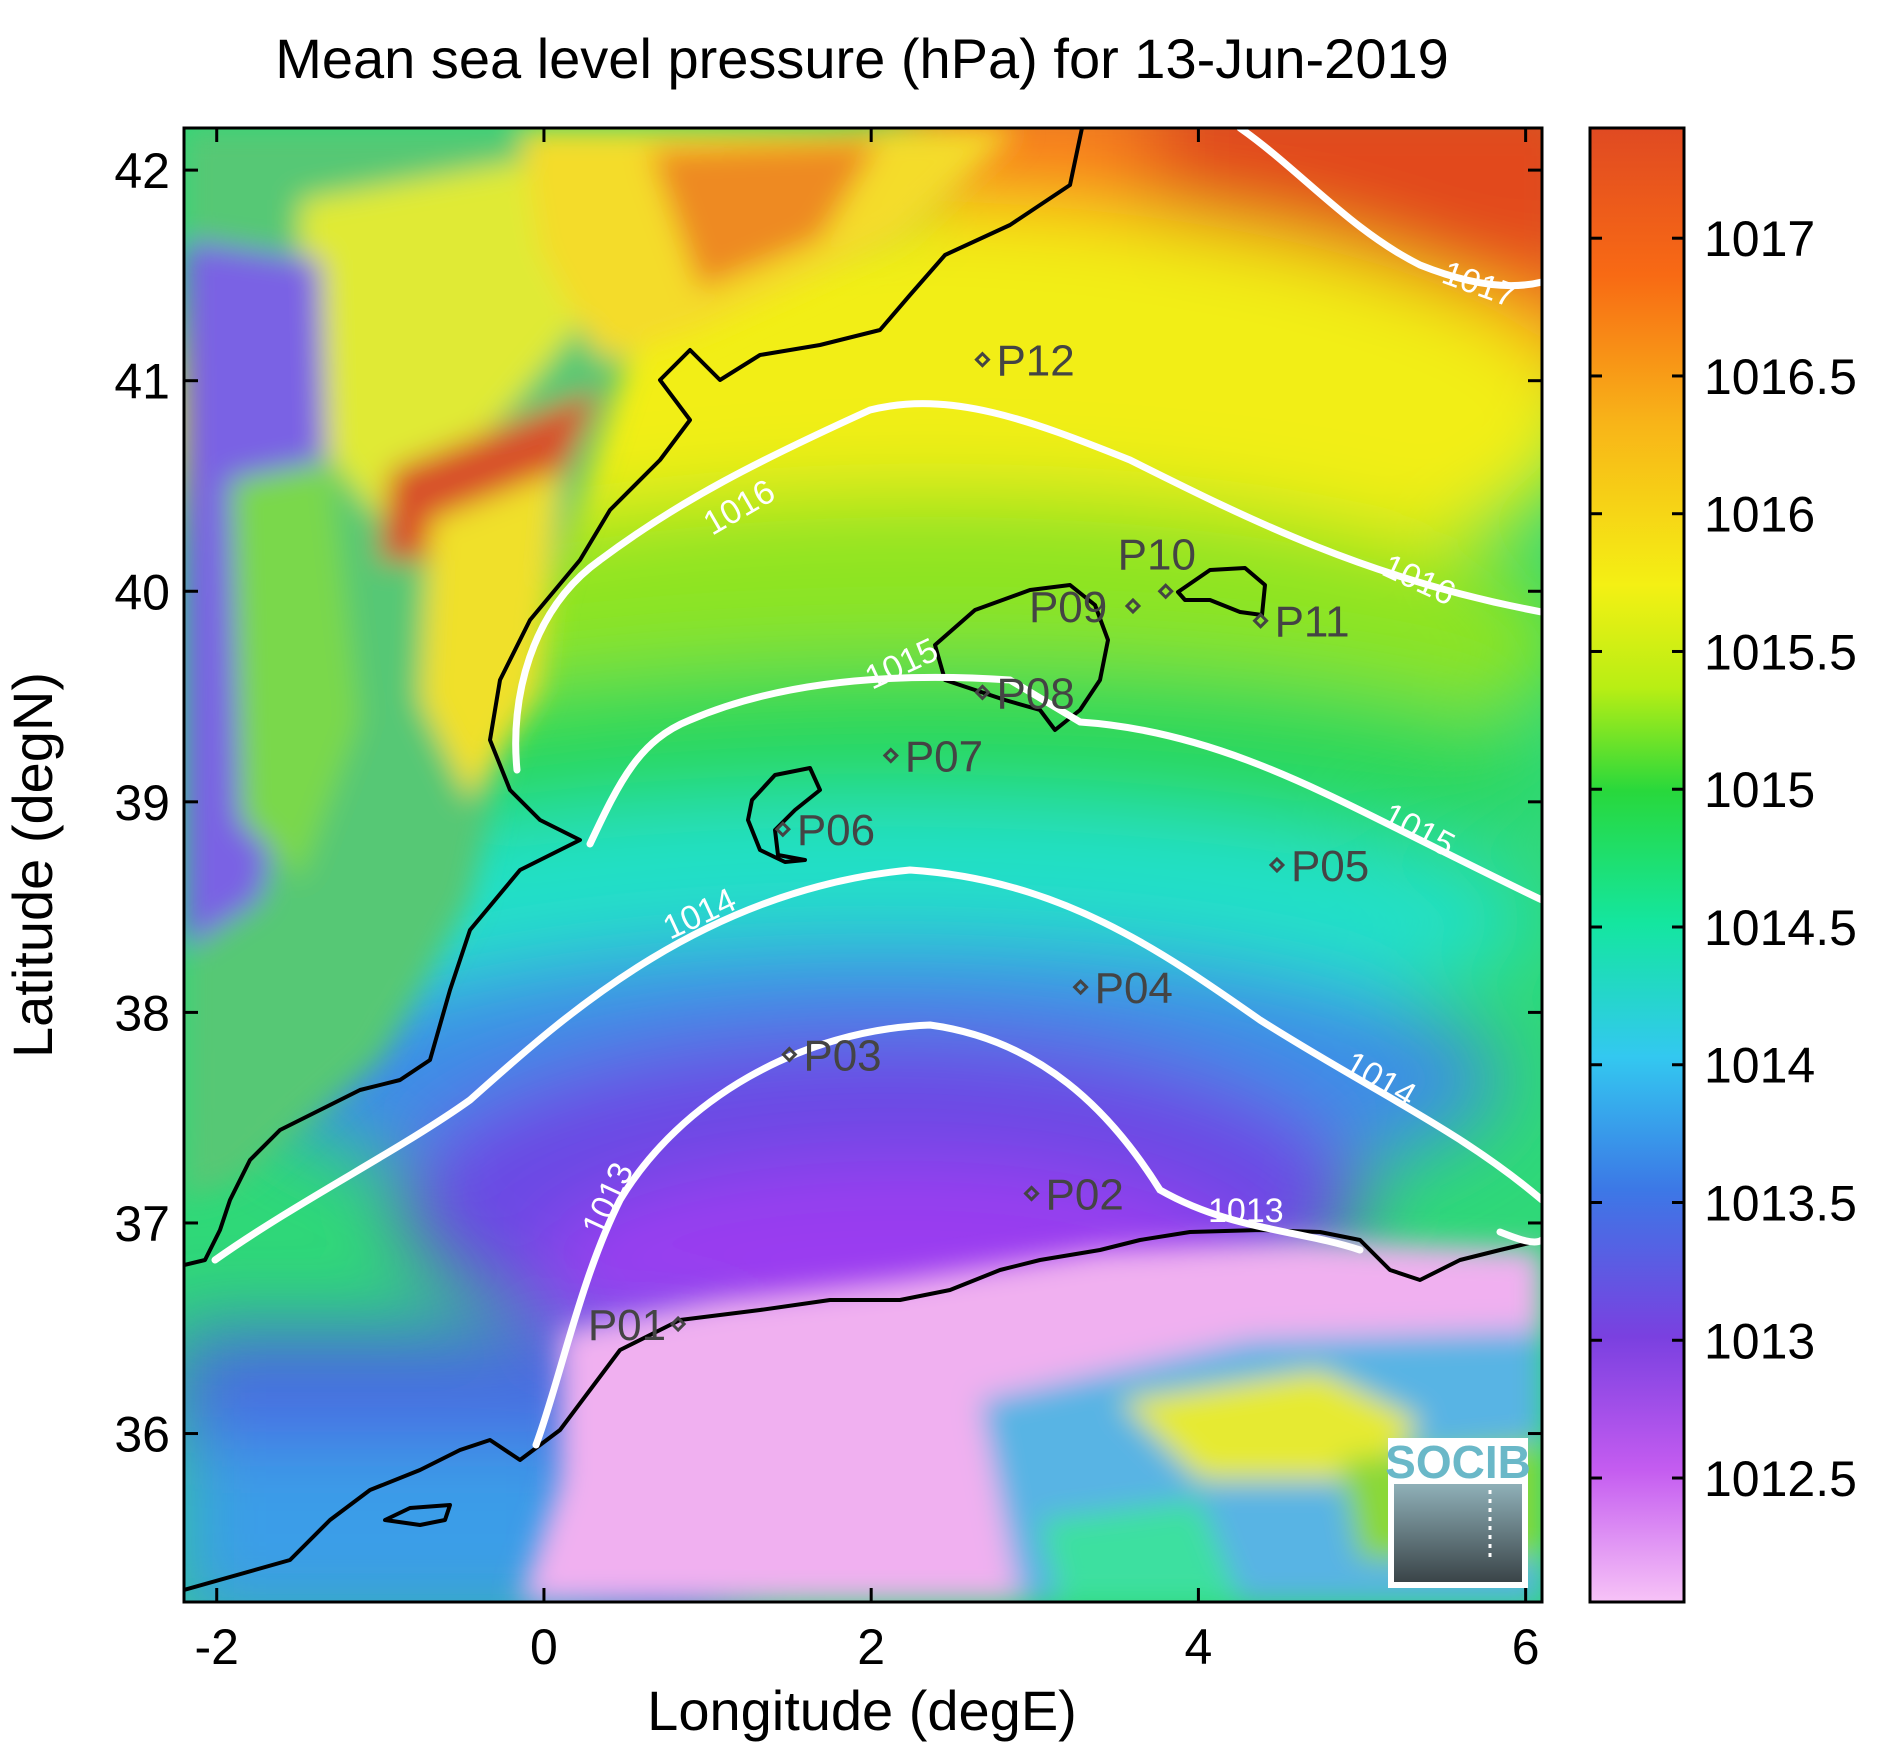 The image size is (1904, 1758). Describe the element at coordinates (1068, 607) in the screenshot. I see `station-label: P09` at that location.